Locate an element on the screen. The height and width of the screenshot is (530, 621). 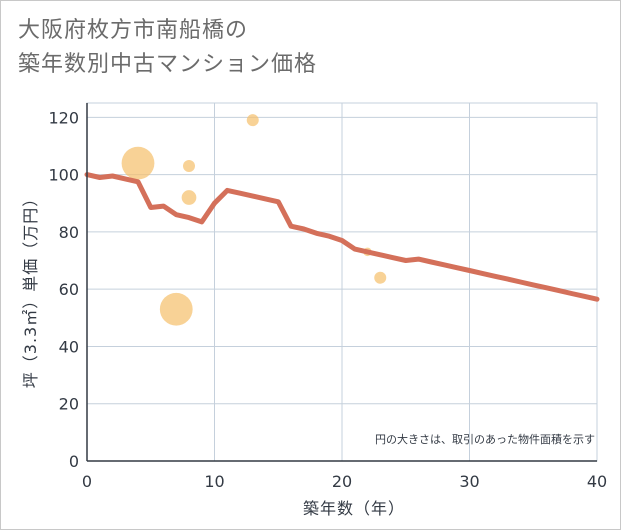
y-tick-label: 120 is located at coordinates (63, 117).